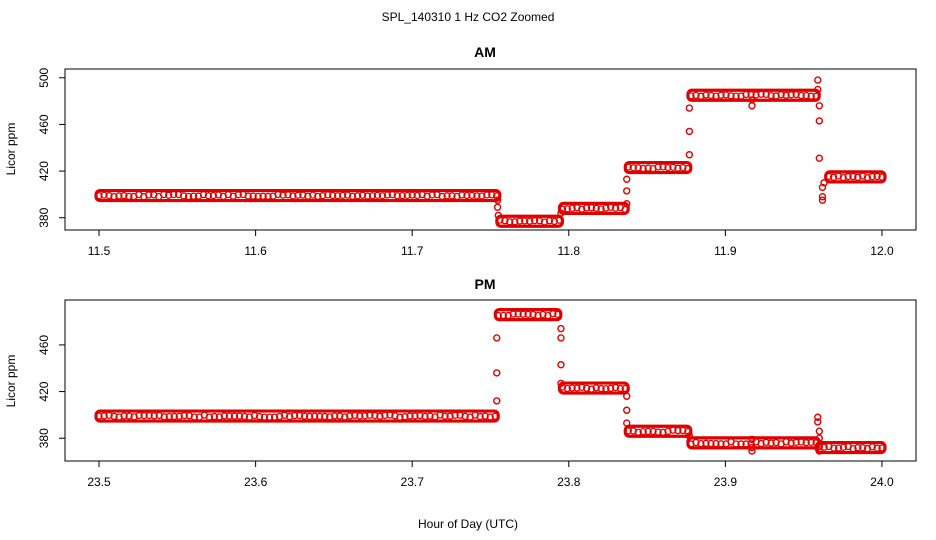 The image size is (936, 540). What do you see at coordinates (44, 124) in the screenshot?
I see `y-tick-label: 460` at bounding box center [44, 124].